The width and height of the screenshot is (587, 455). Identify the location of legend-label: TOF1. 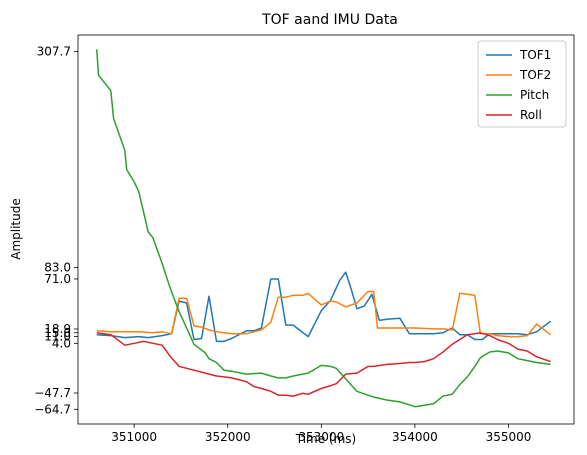
(535, 55).